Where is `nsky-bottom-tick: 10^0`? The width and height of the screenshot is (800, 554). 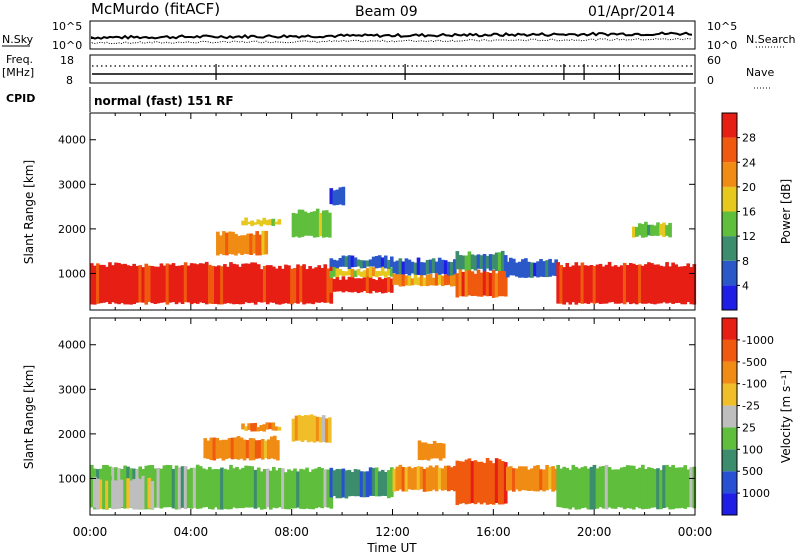
nsky-bottom-tick: 10^0 is located at coordinates (67, 45).